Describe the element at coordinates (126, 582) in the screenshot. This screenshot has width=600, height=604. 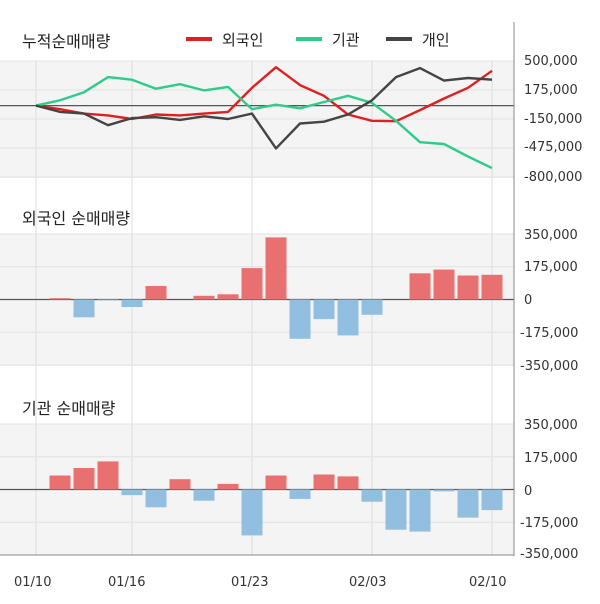
I see `xtick-1: 01/16` at that location.